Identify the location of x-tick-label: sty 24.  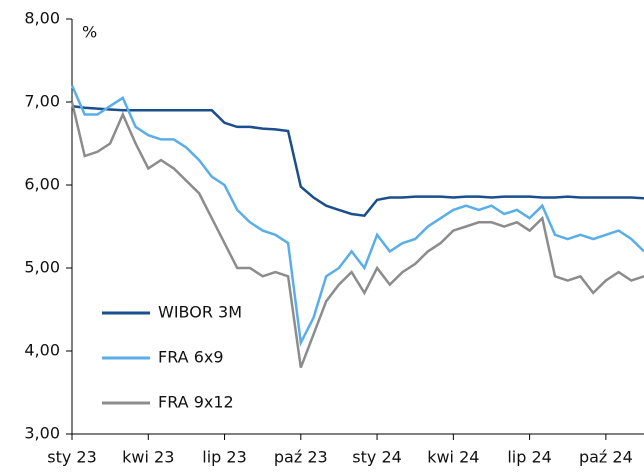
(377, 457).